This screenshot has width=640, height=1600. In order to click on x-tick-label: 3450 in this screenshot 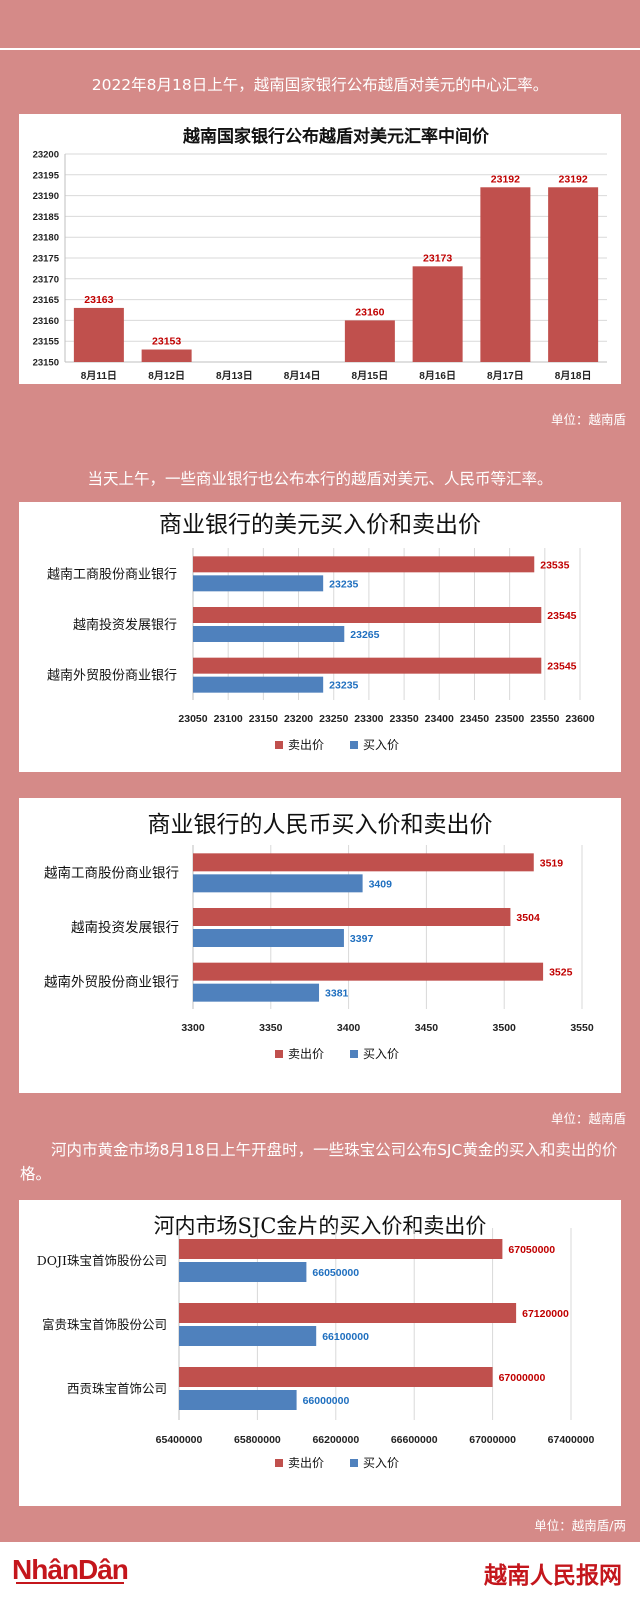, I will do `click(427, 1028)`.